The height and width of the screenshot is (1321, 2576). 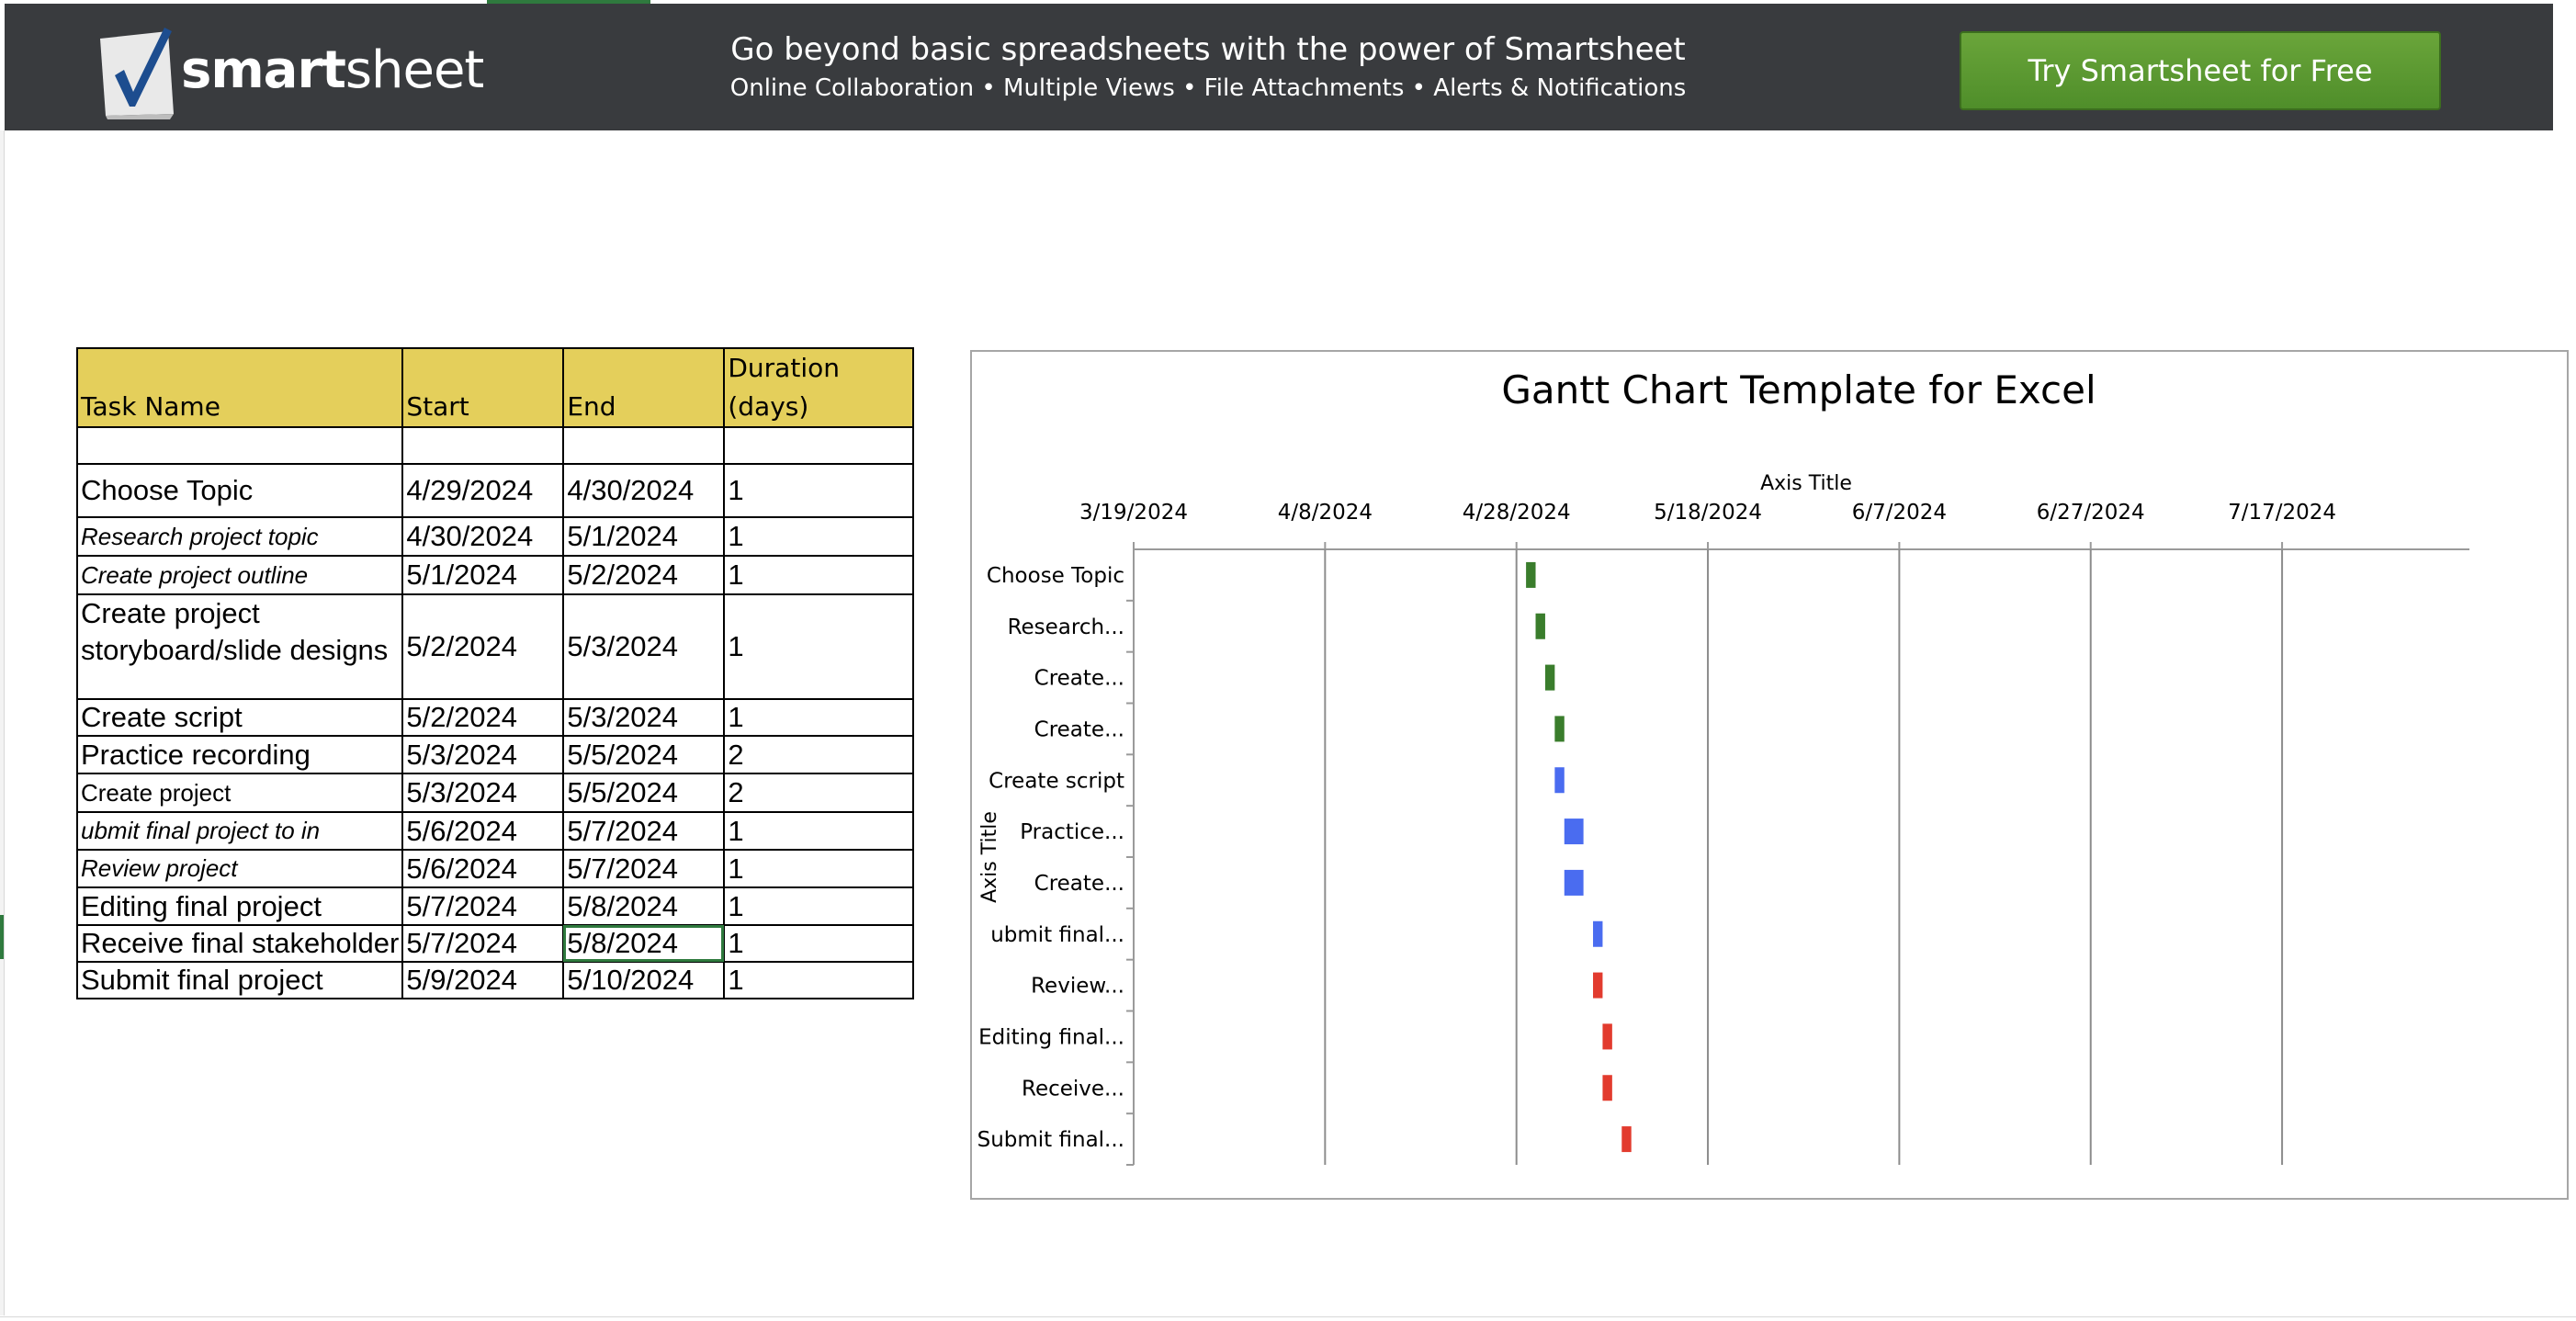 I want to click on table-row: Choose Topic 4/29/2024 4/30/2024 1, so click(x=495, y=491).